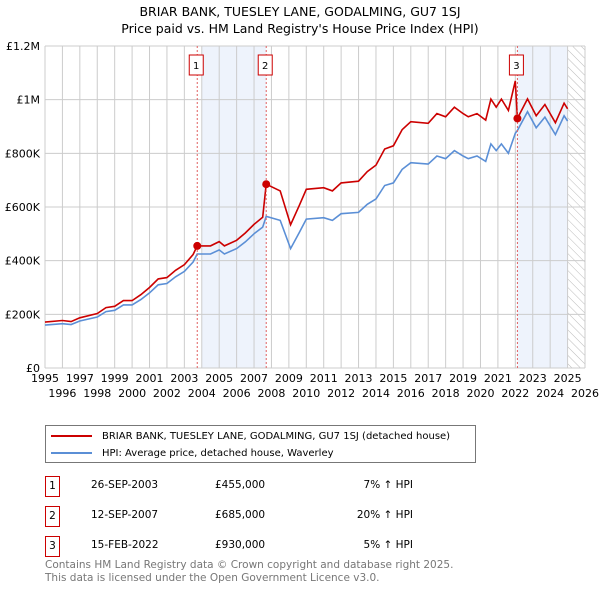  Describe the element at coordinates (240, 515) in the screenshot. I see `sale-price: £685,000` at that location.